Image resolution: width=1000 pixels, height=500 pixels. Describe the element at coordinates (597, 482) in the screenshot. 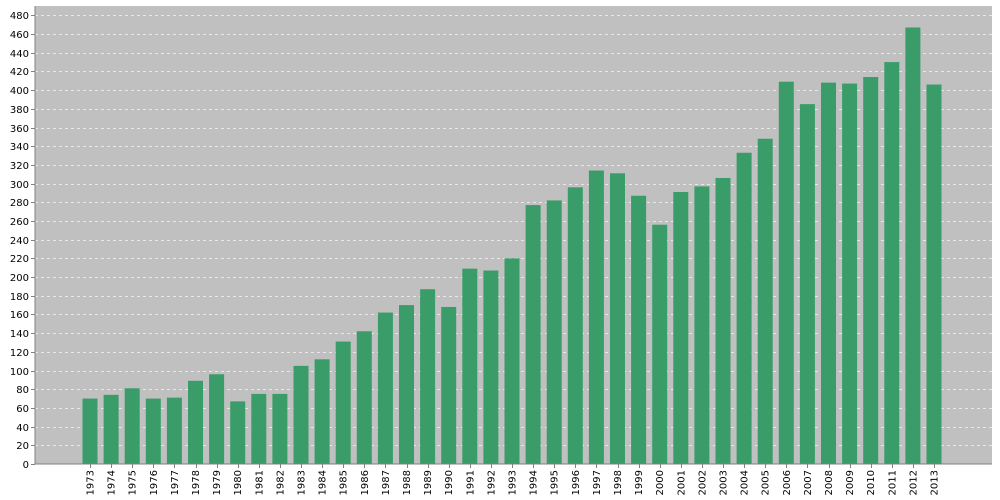

I see `x-tick-label: 1997` at that location.